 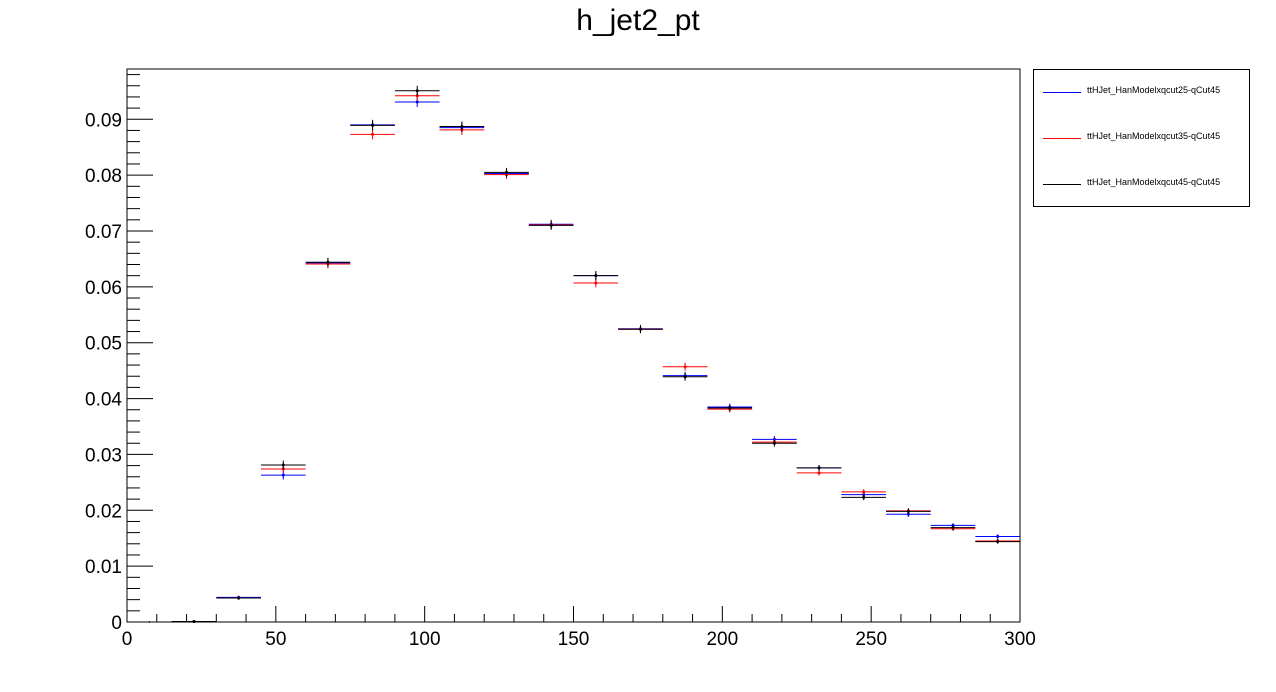 I want to click on x-tick-label: 200, so click(x=722, y=639).